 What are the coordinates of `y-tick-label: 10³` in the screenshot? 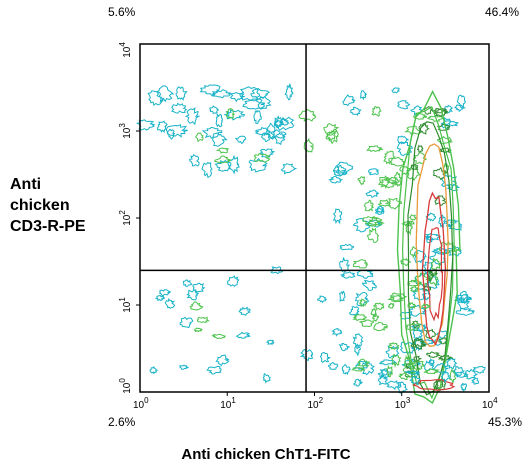 It's located at (125, 131).